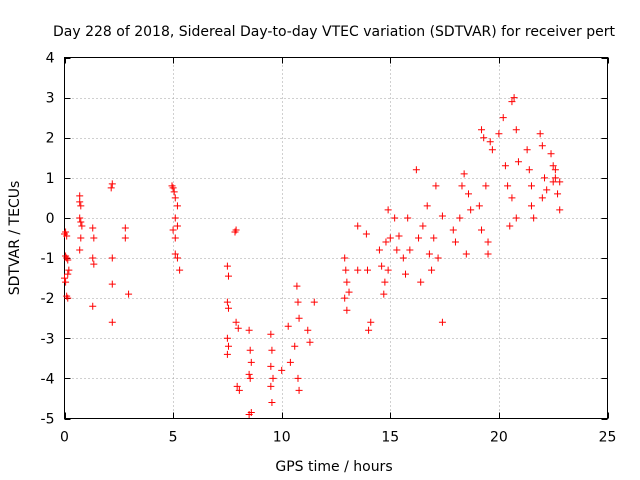  What do you see at coordinates (333, 467) in the screenshot?
I see `x-axis-label: GPS time / hours` at bounding box center [333, 467].